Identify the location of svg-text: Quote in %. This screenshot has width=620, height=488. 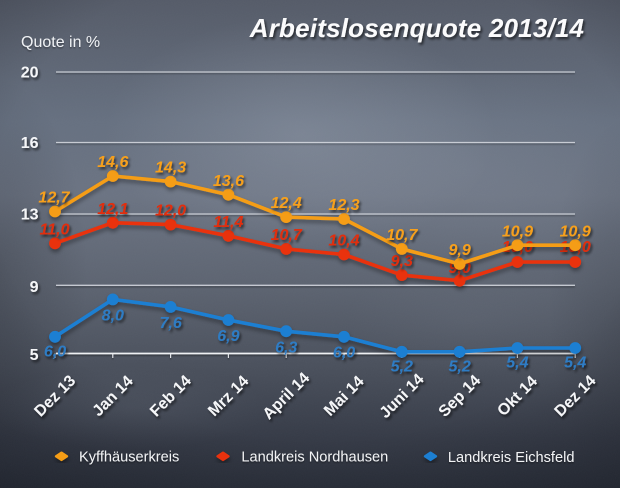
(60, 42).